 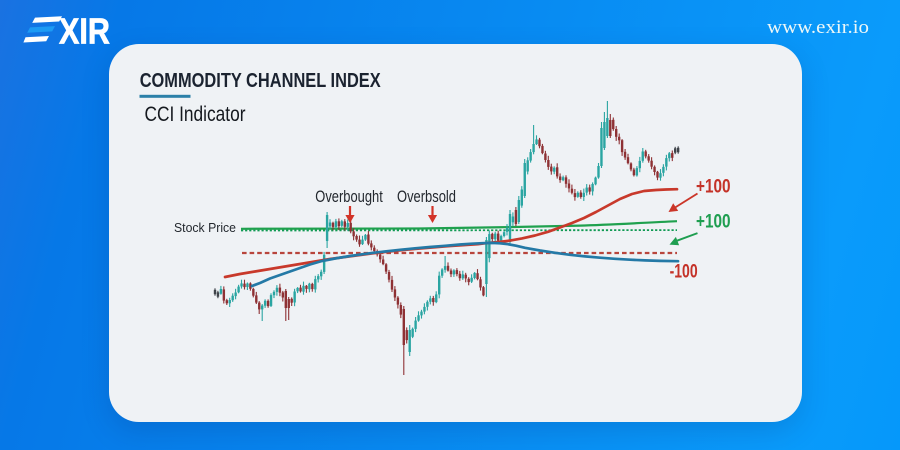 I want to click on svg-text: CCI Indicator, so click(x=195, y=114).